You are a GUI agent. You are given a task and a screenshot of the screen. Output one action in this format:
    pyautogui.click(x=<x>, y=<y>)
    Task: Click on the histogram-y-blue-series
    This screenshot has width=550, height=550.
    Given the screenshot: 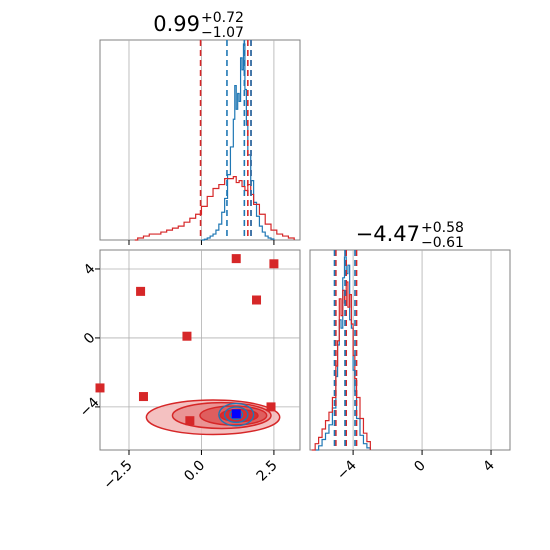 What is the action you would take?
    pyautogui.click(x=343, y=353)
    